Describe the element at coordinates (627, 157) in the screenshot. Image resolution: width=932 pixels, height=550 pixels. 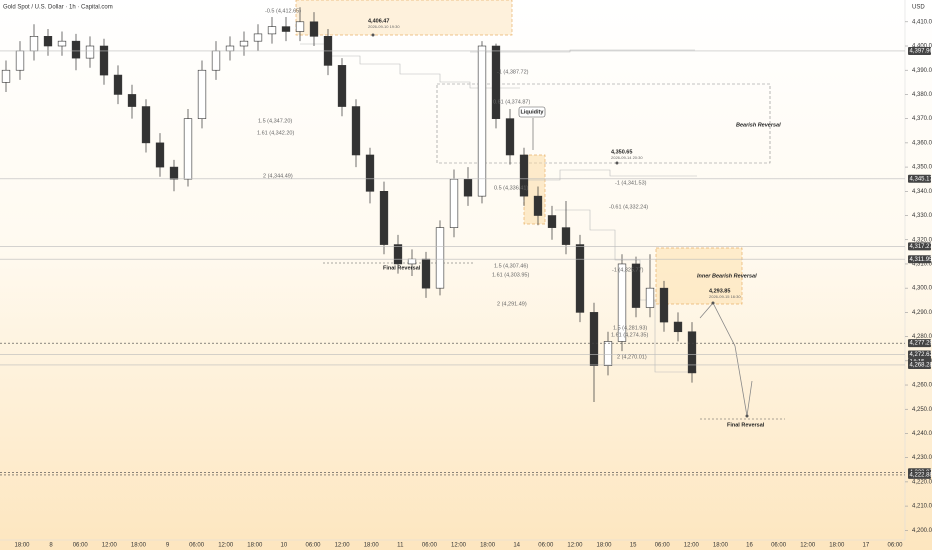
I see `annotation: 2026-09-14 20:30` at that location.